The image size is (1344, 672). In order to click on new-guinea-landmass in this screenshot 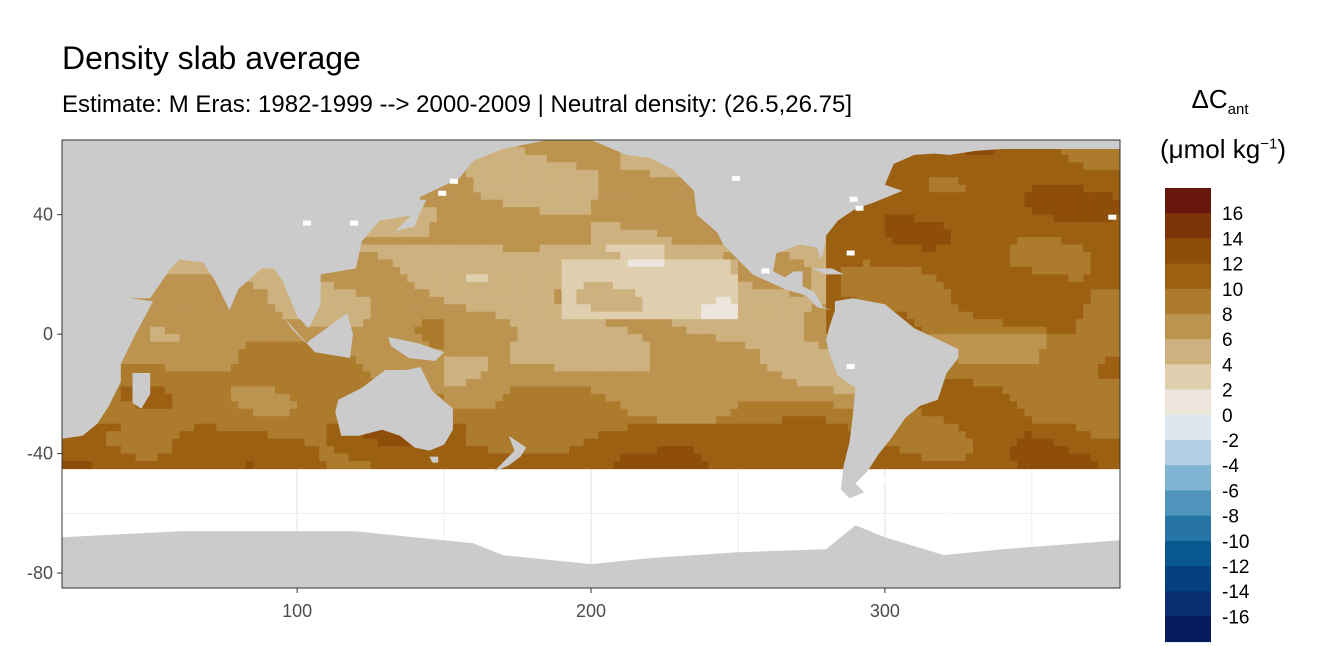, I will do `click(416, 349)`.